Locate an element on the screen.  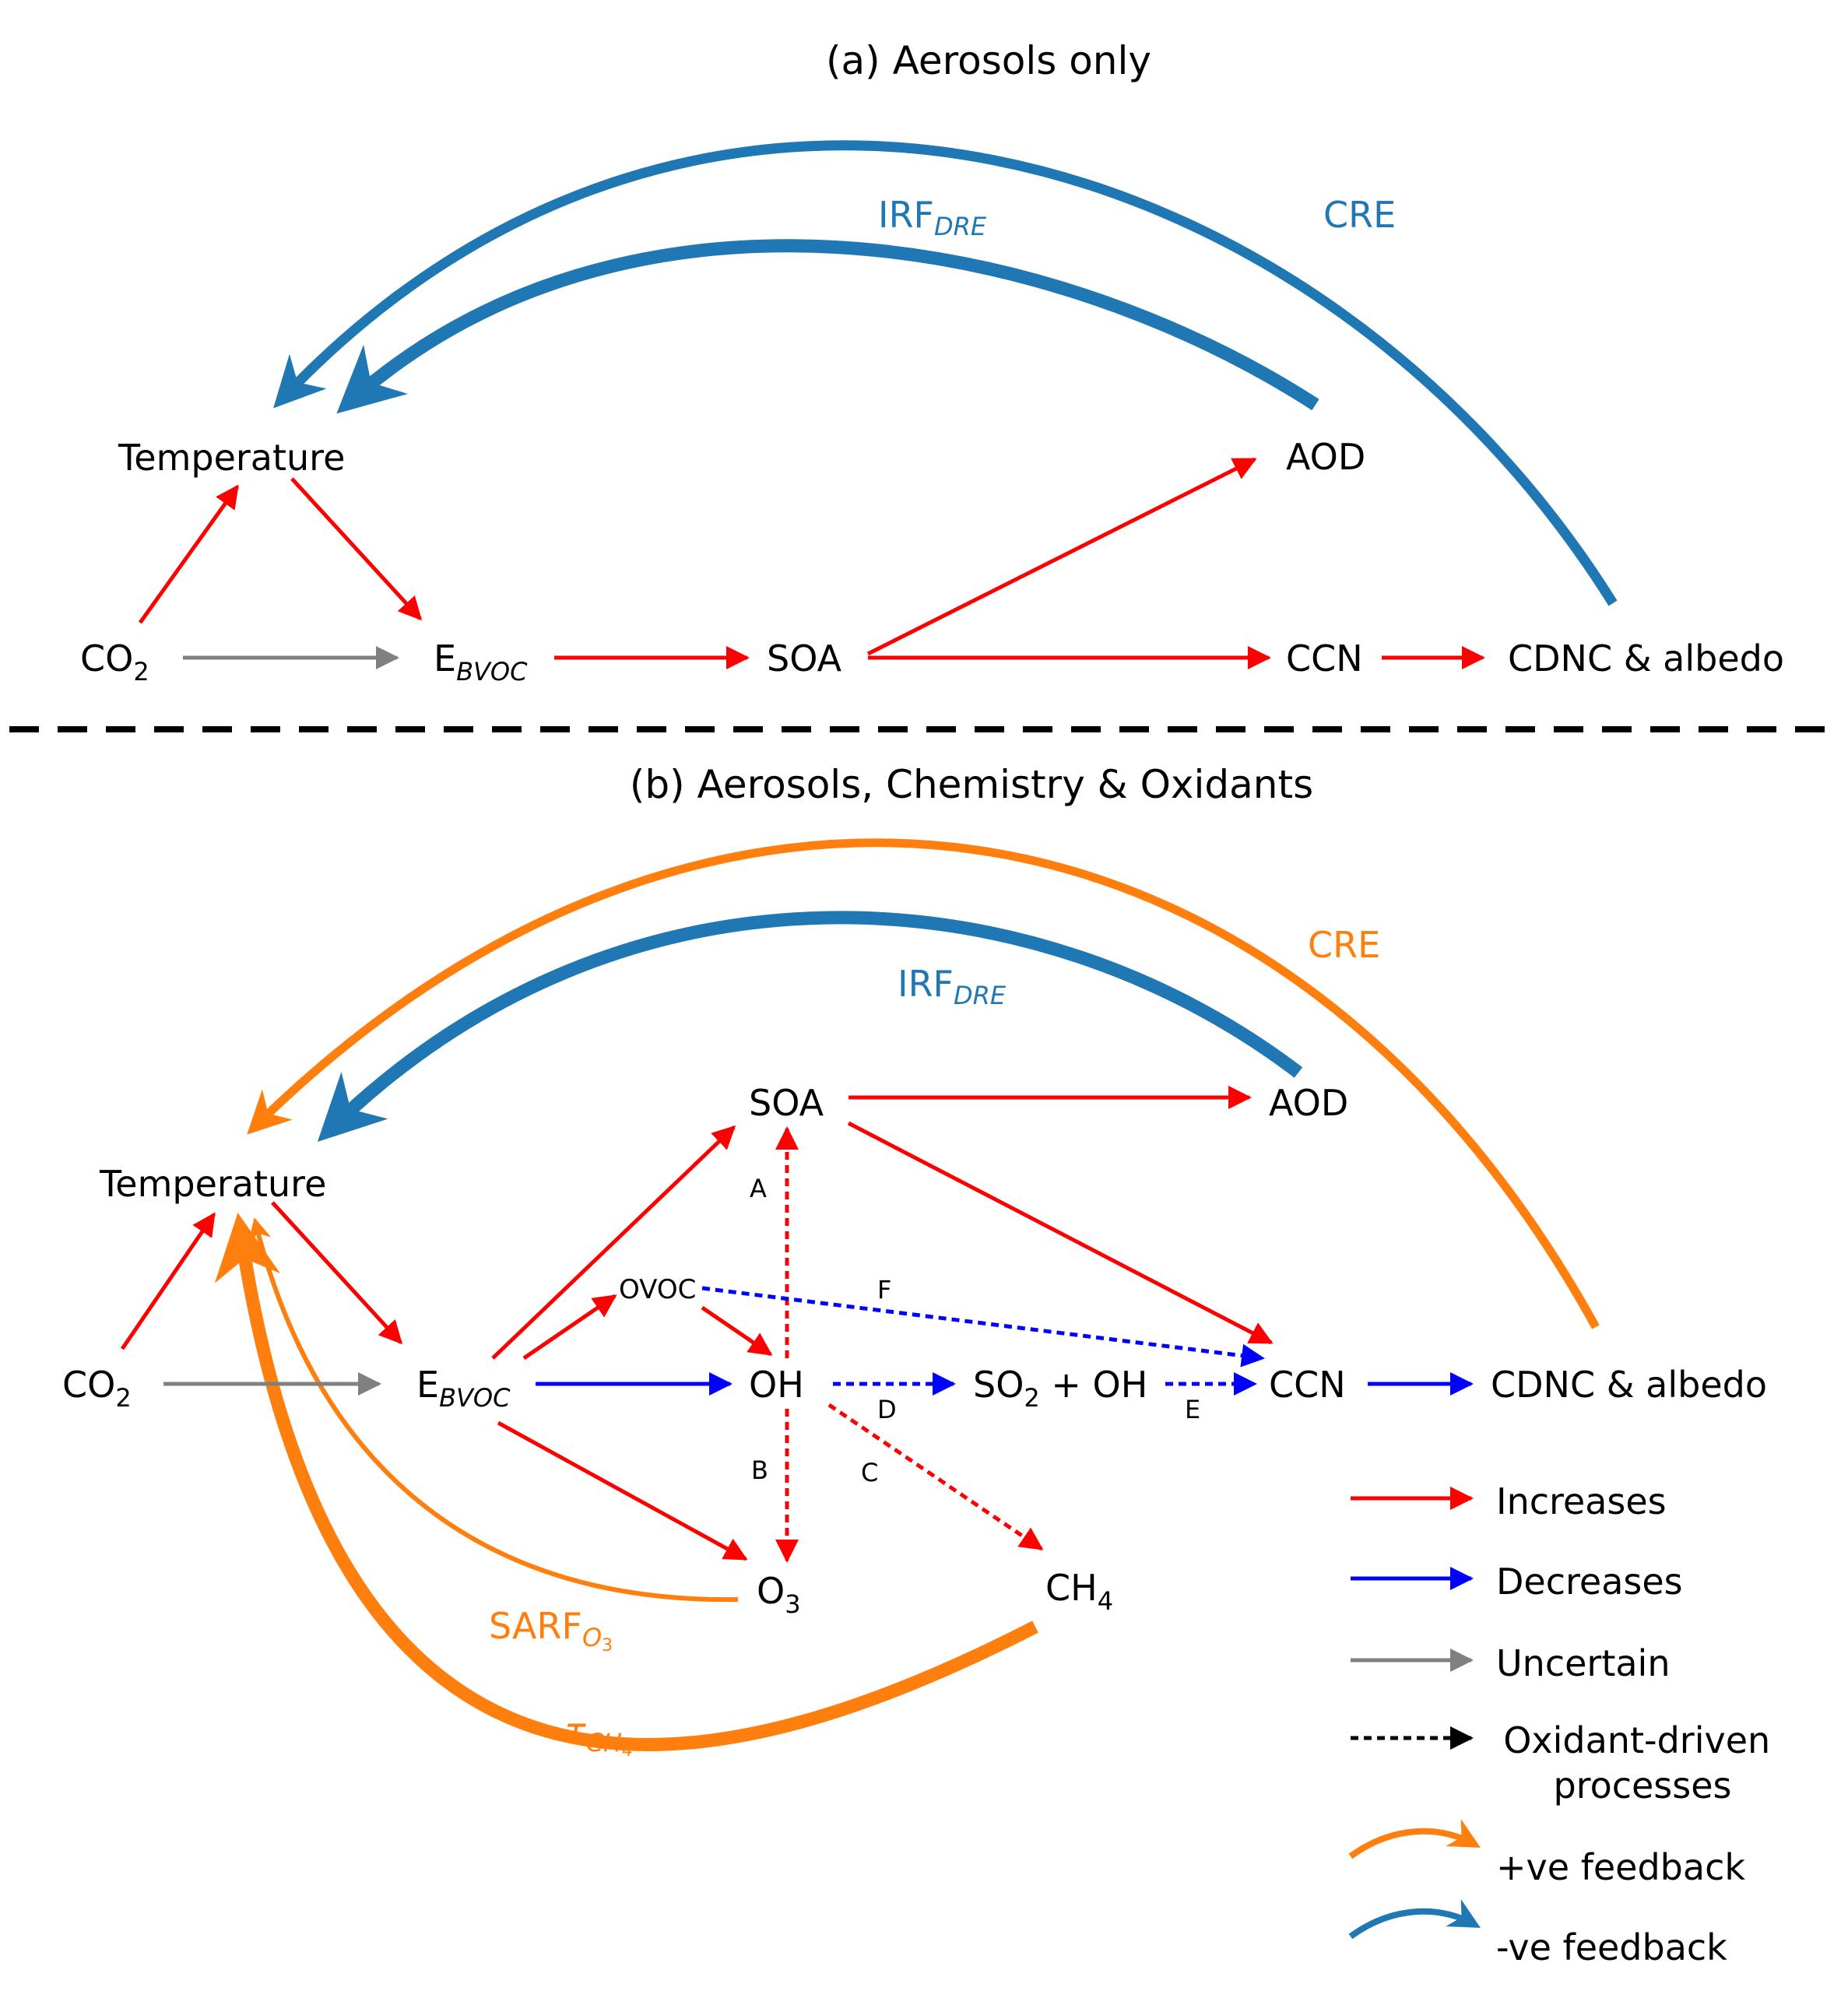
panel-b-node-ccn: CCN is located at coordinates (1307, 1385).